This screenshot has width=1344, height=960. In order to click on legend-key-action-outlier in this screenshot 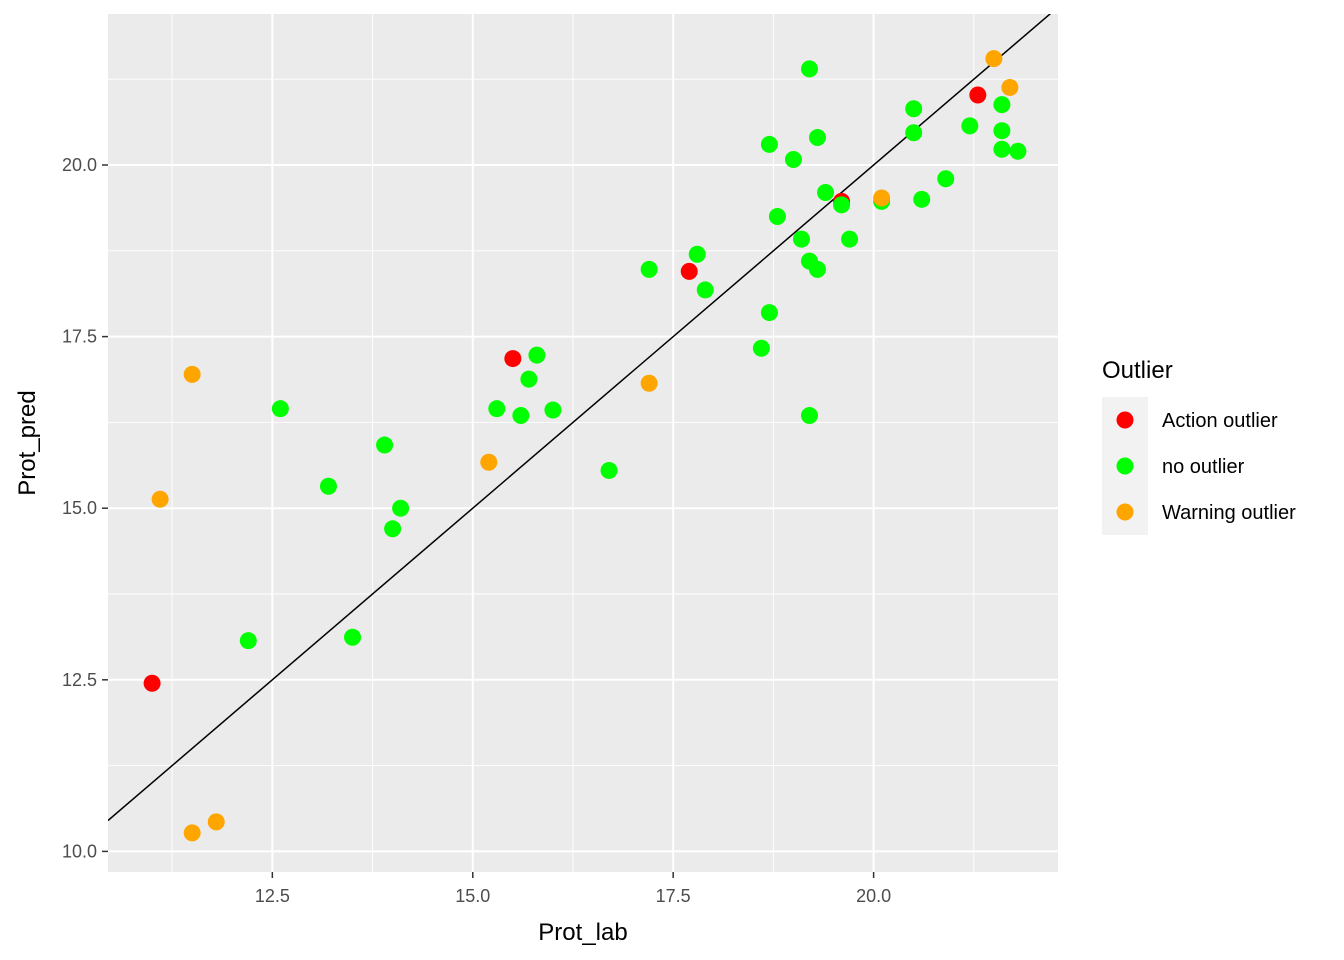, I will do `click(1125, 420)`.